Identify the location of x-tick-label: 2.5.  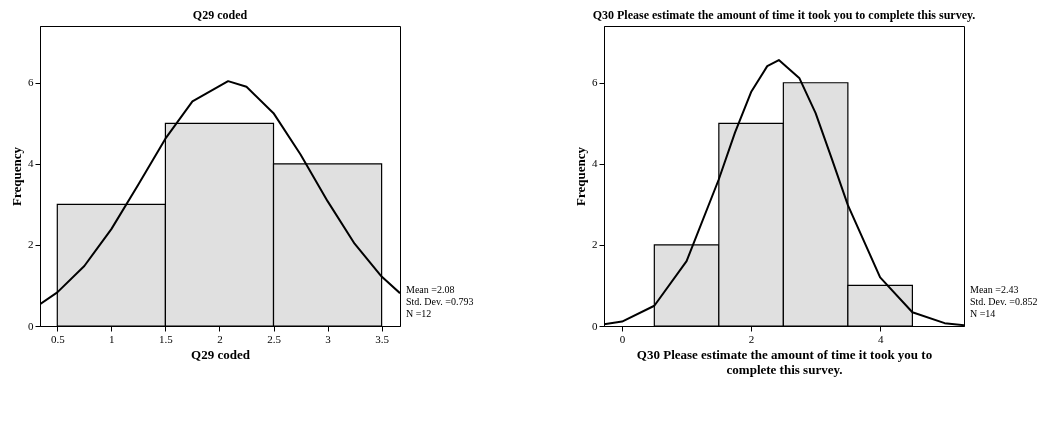
(274, 338).